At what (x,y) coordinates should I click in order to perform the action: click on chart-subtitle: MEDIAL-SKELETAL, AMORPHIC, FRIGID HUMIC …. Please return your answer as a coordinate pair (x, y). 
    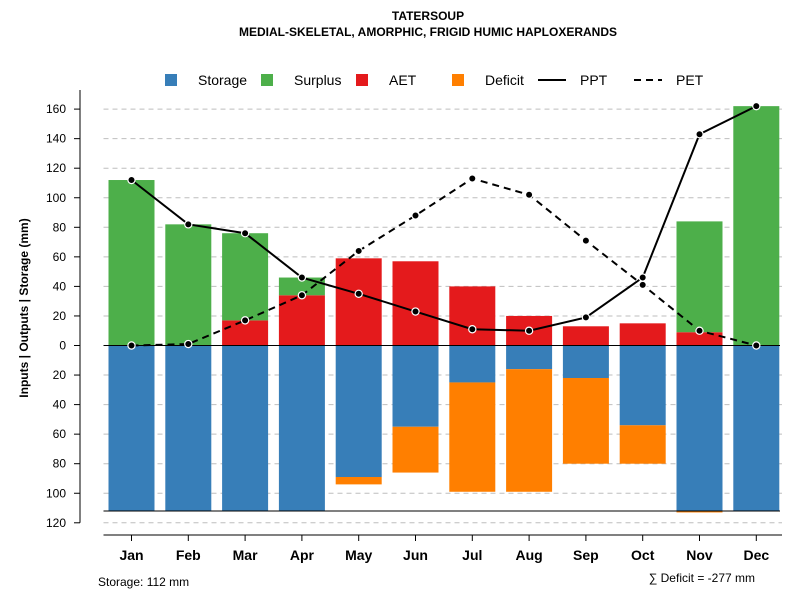
    Looking at the image, I should click on (428, 32).